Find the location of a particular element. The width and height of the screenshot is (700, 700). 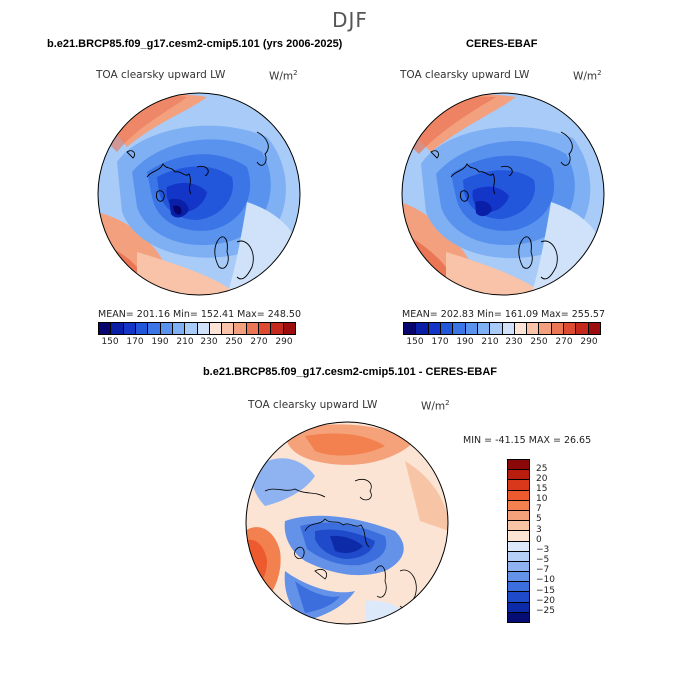

diff-tick: 0 is located at coordinates (539, 540).